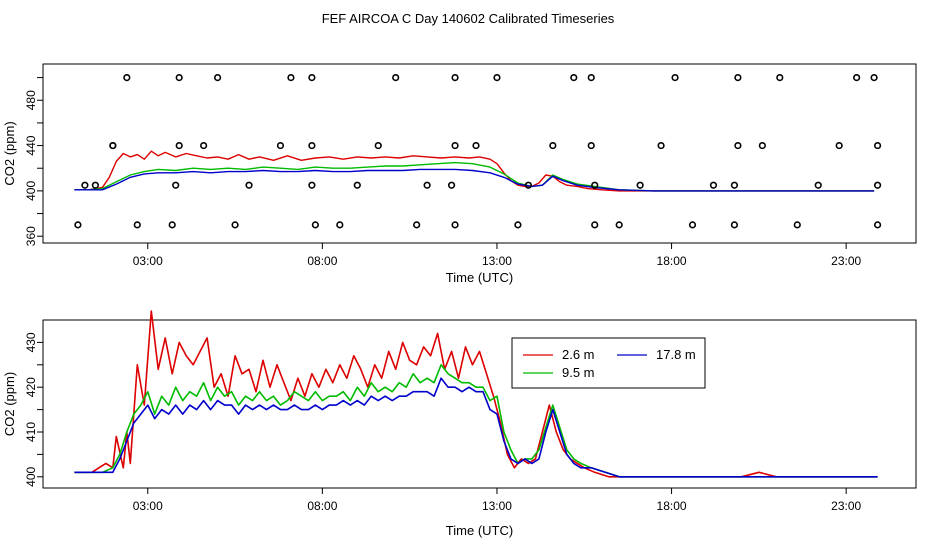  I want to click on series-line-2-6-m, so click(474, 171).